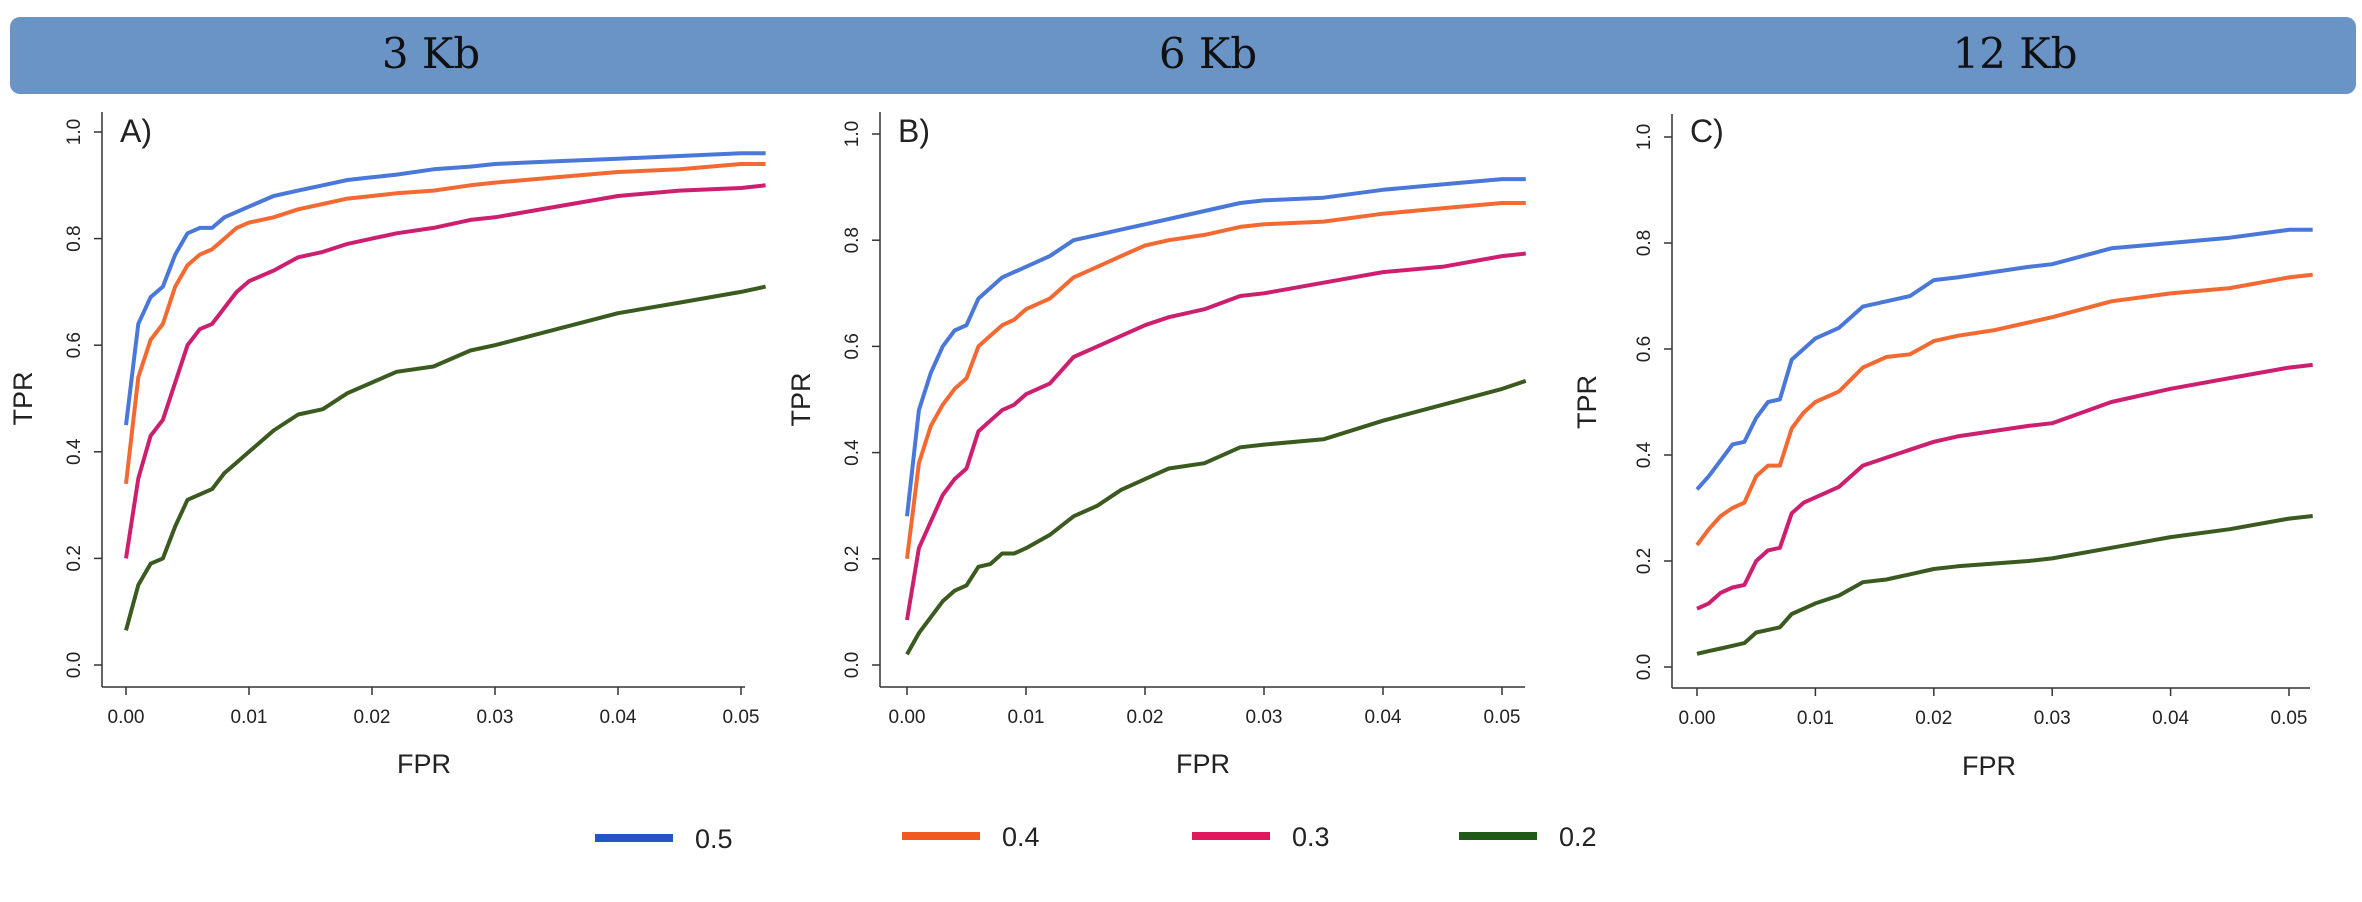 The height and width of the screenshot is (902, 2362). I want to click on legend-label: 0.2, so click(1578, 837).